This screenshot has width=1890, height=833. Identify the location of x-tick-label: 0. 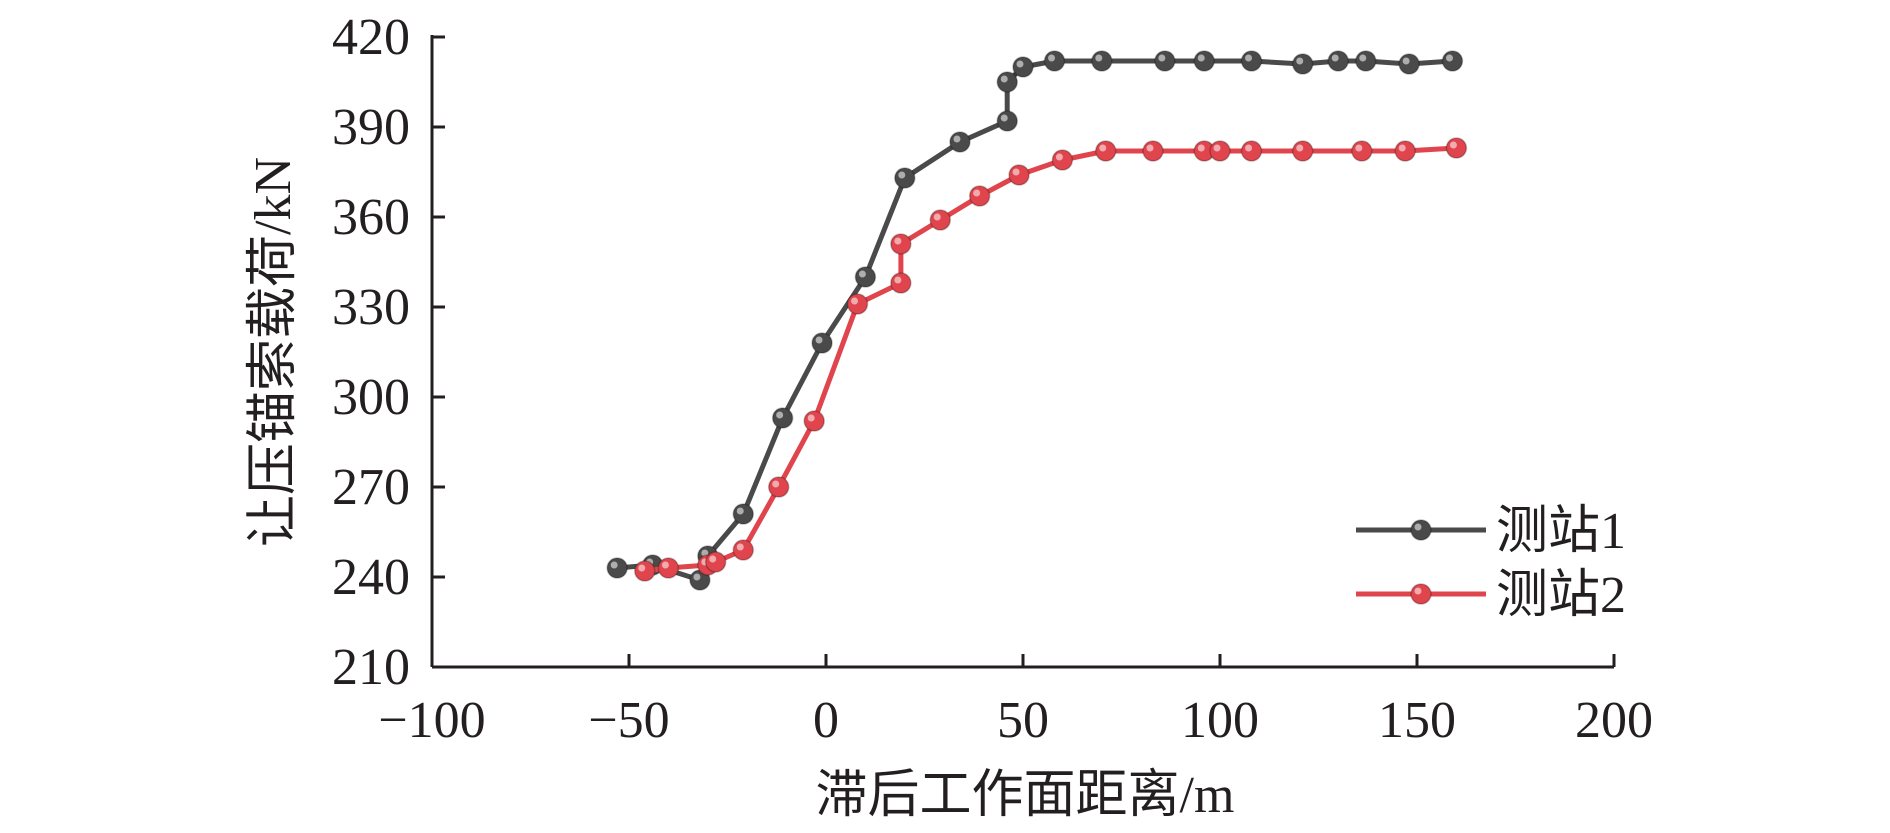
(826, 720).